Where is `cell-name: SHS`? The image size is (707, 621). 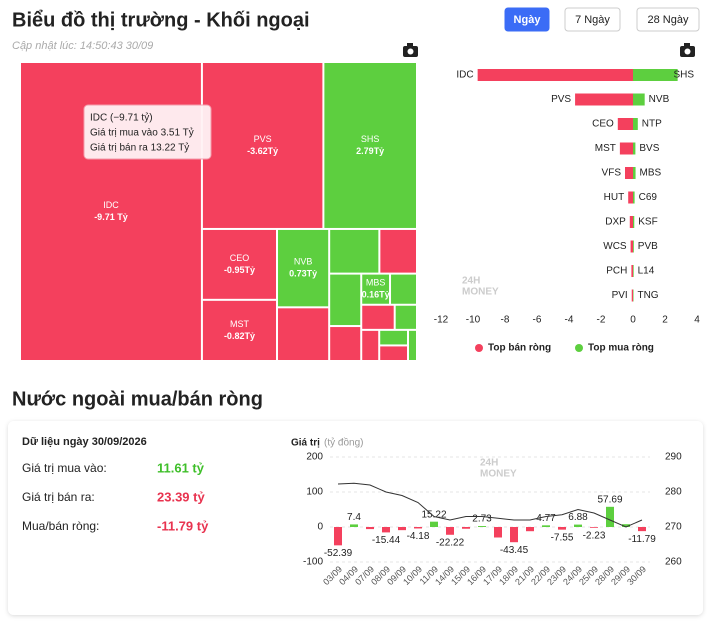
cell-name: SHS is located at coordinates (370, 139).